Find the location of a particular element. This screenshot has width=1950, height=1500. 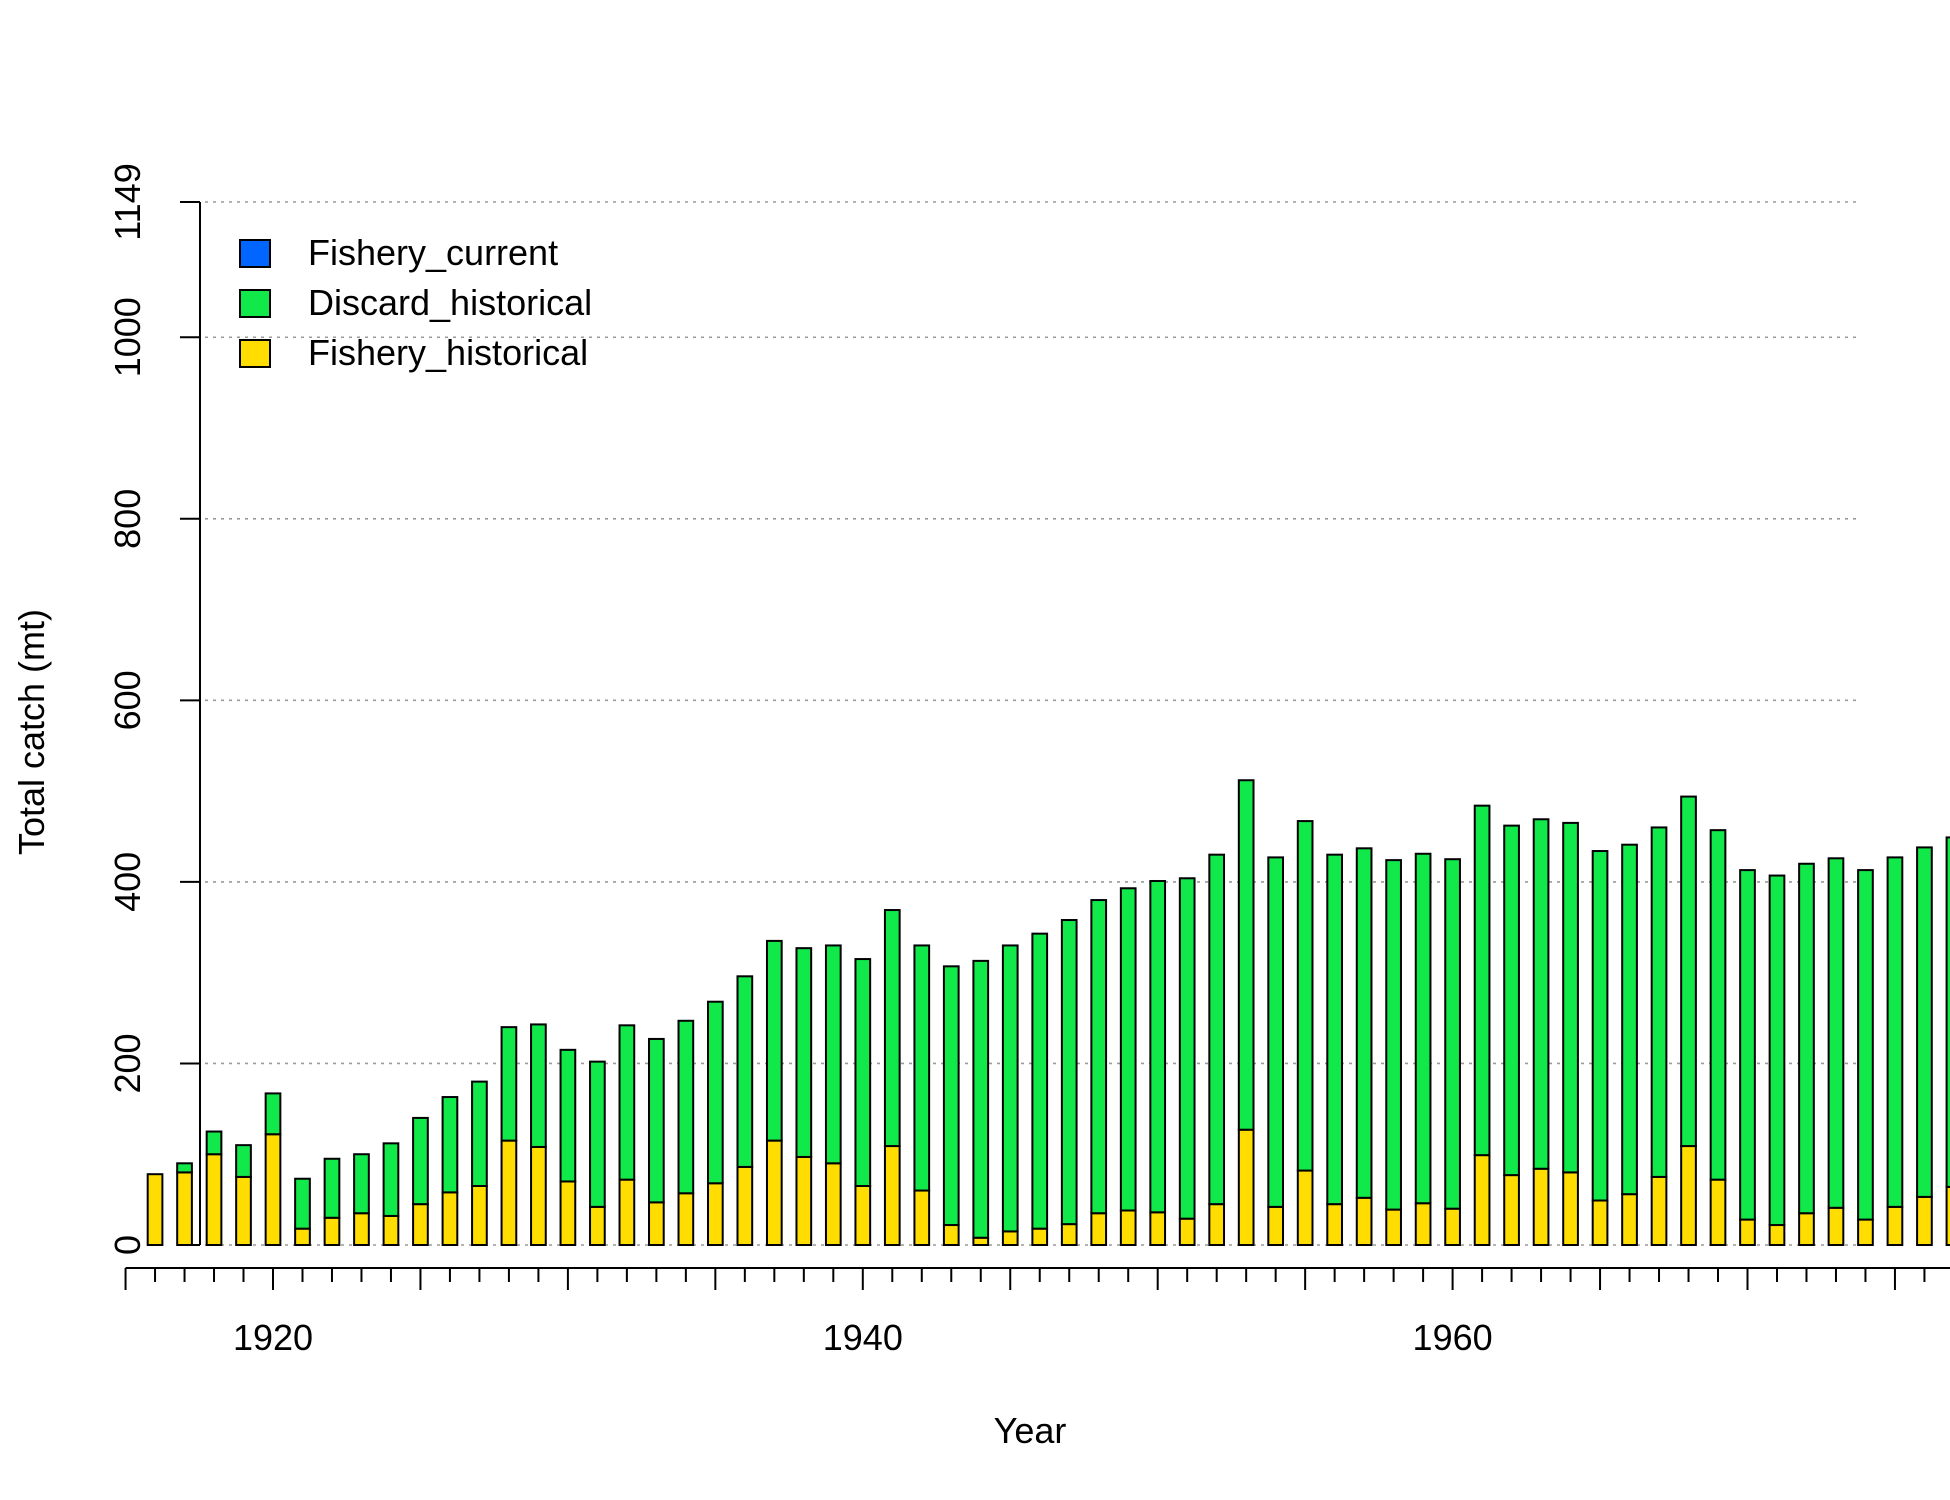

bar-discard-historical-1928 is located at coordinates (509, 1084).